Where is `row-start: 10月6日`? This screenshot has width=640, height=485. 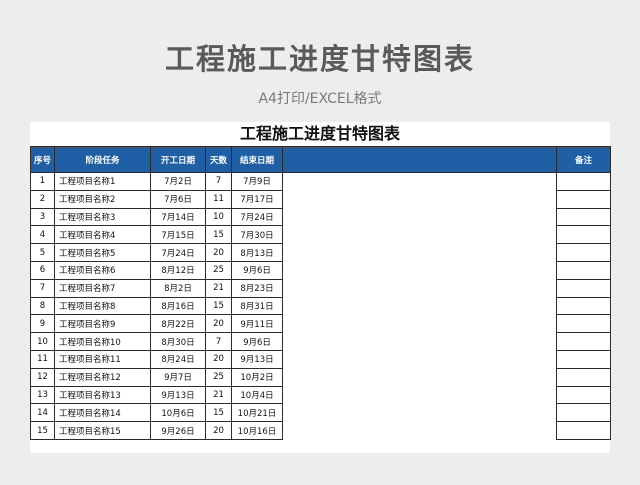
row-start: 10月6日 is located at coordinates (178, 413).